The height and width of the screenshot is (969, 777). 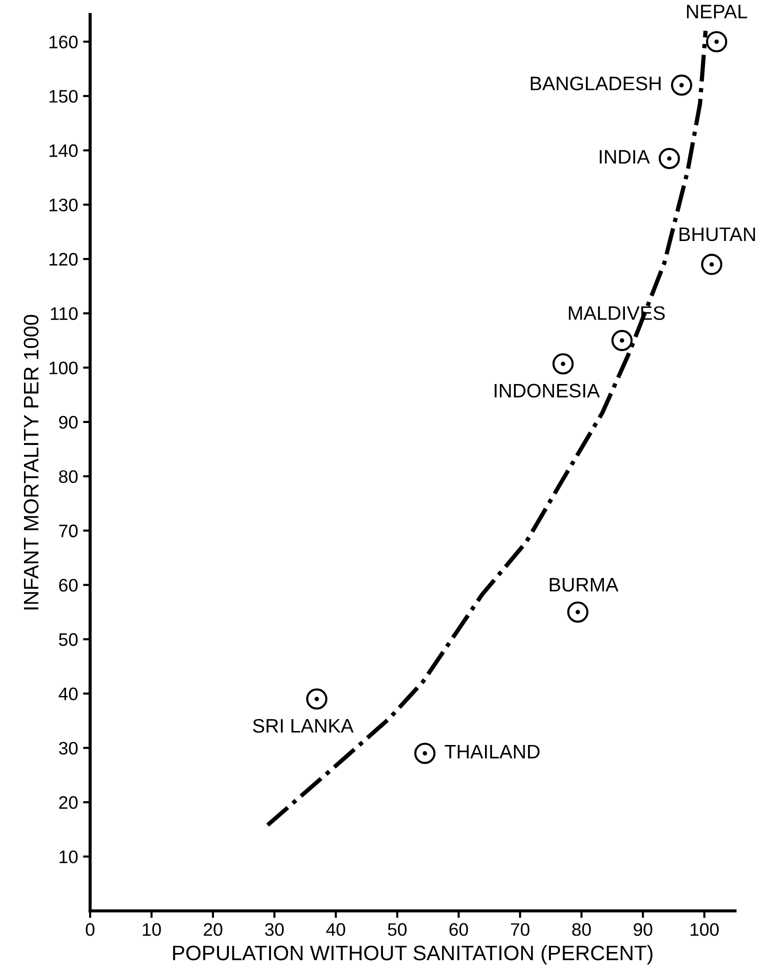 I want to click on y-tick-label: 10, so click(x=69, y=857).